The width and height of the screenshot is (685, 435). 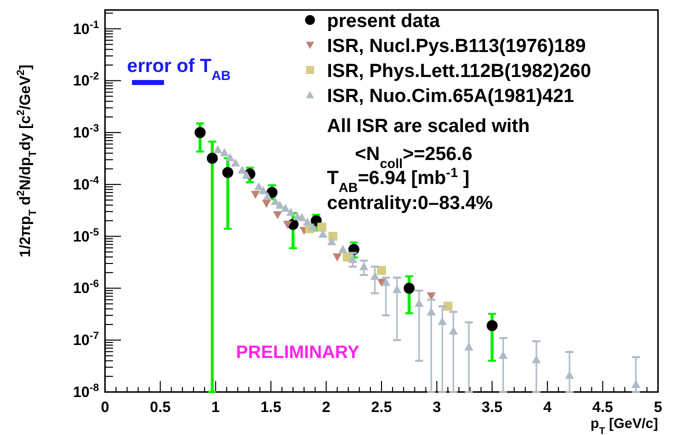 What do you see at coordinates (86, 236) in the screenshot?
I see `y-tick-label: 10$^{-5}$` at bounding box center [86, 236].